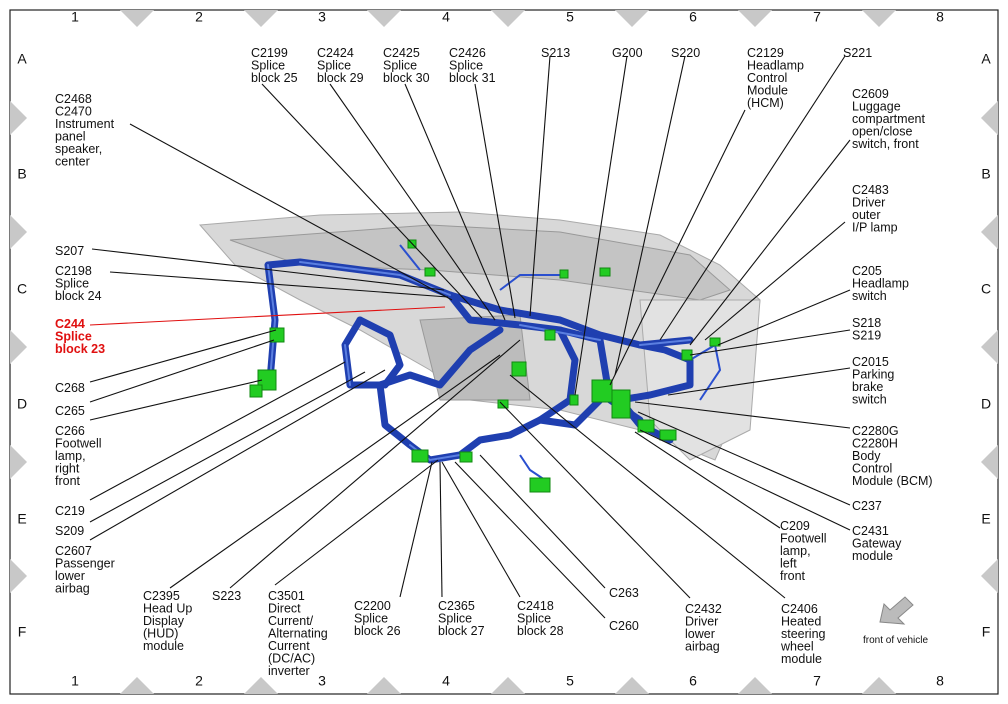  What do you see at coordinates (160, 634) in the screenshot?
I see `component-label: (HUD)` at bounding box center [160, 634].